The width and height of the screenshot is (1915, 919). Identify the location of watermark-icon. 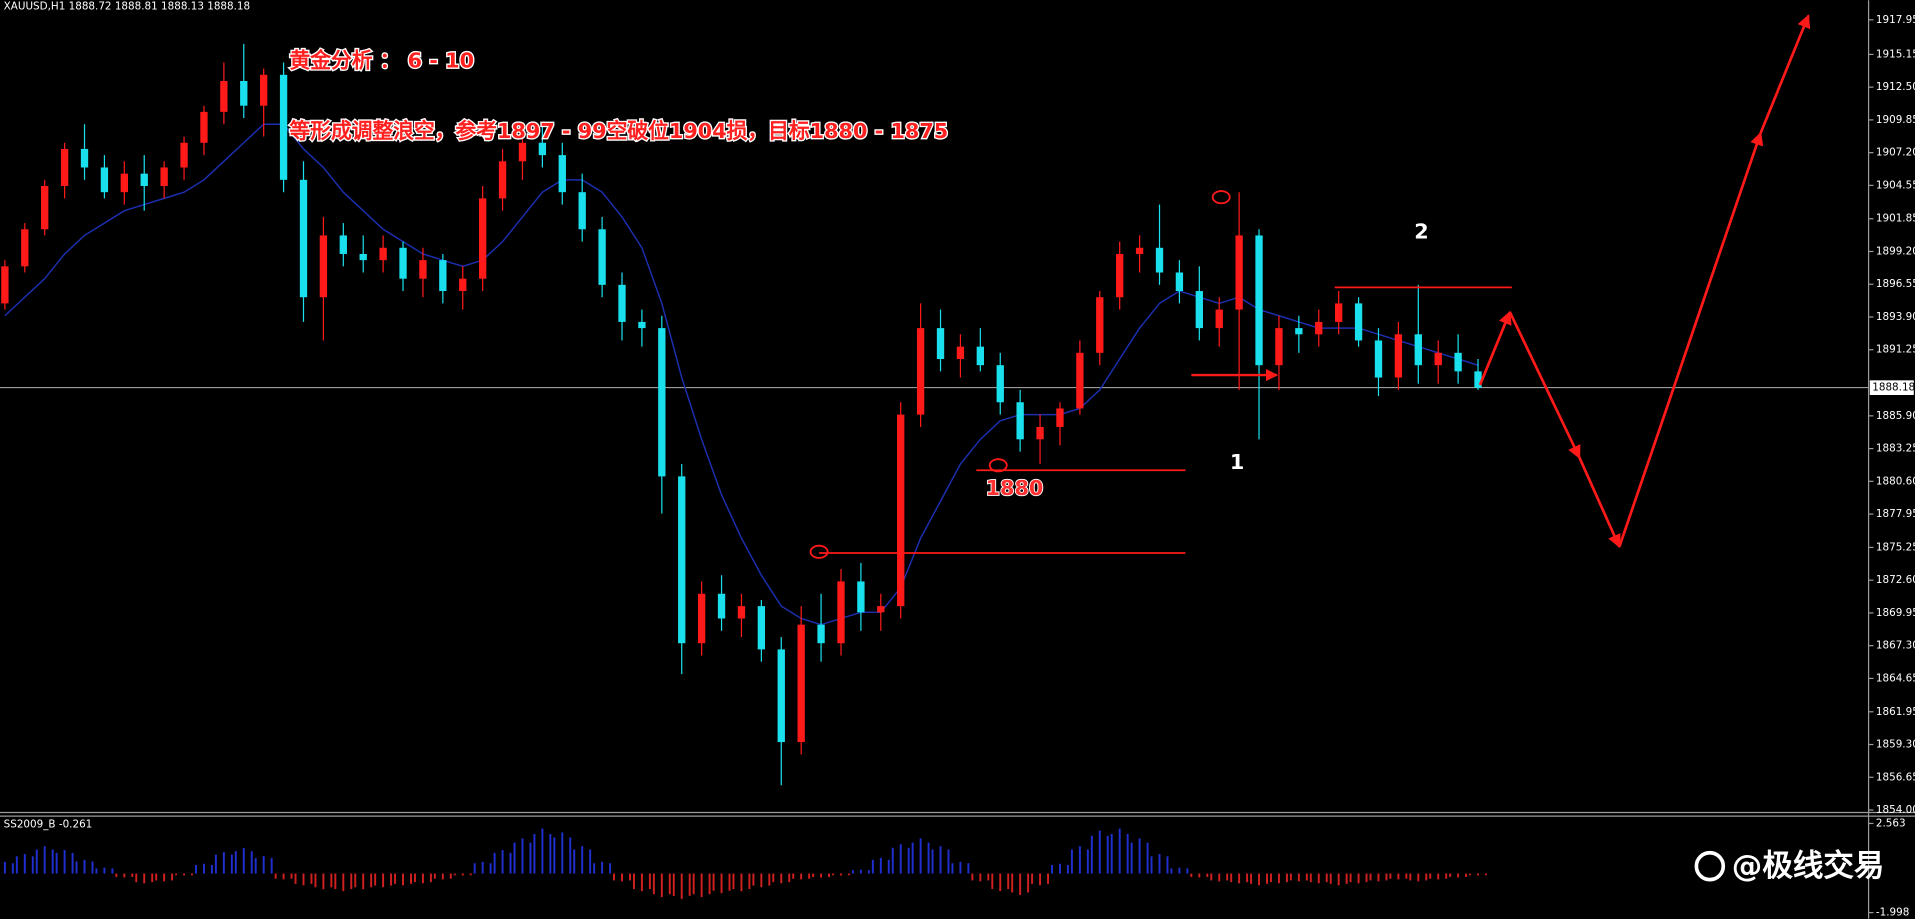
(1710, 866).